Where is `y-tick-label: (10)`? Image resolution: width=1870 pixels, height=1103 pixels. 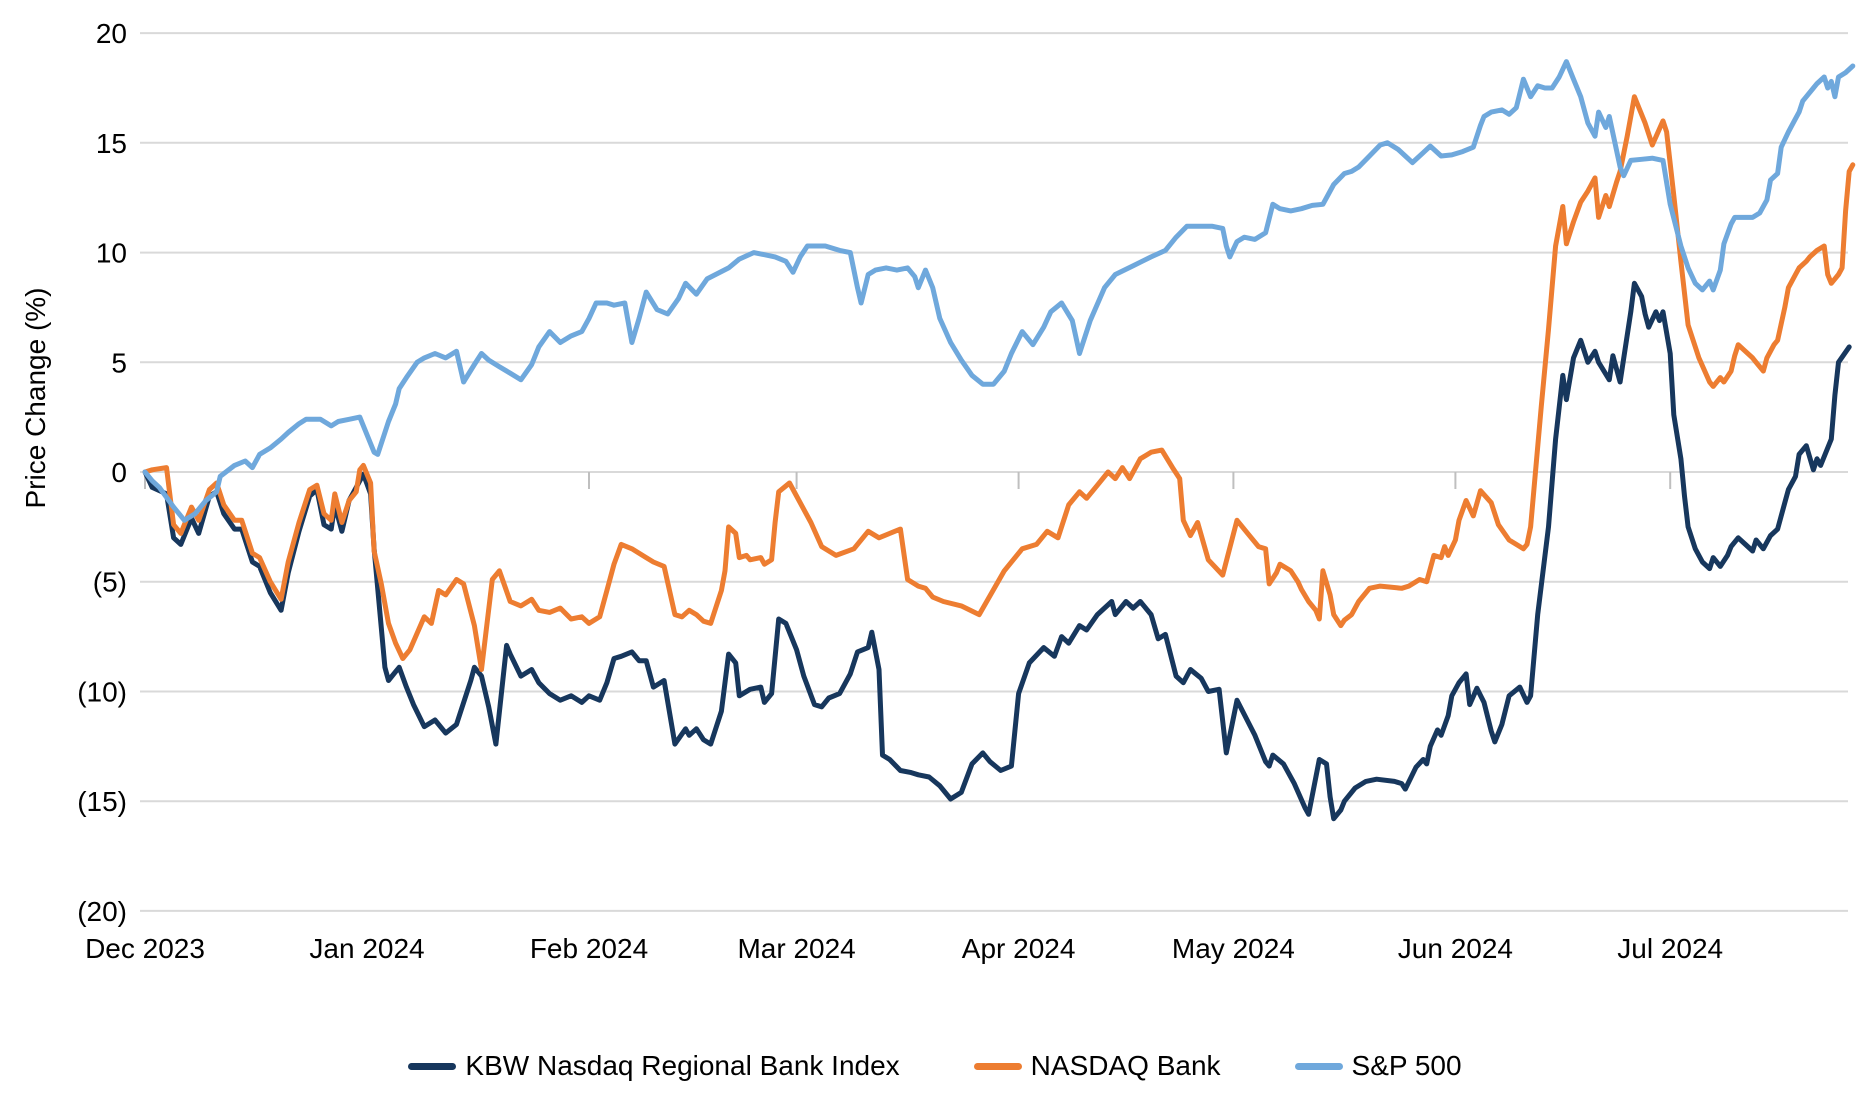
y-tick-label: (10) is located at coordinates (102, 692).